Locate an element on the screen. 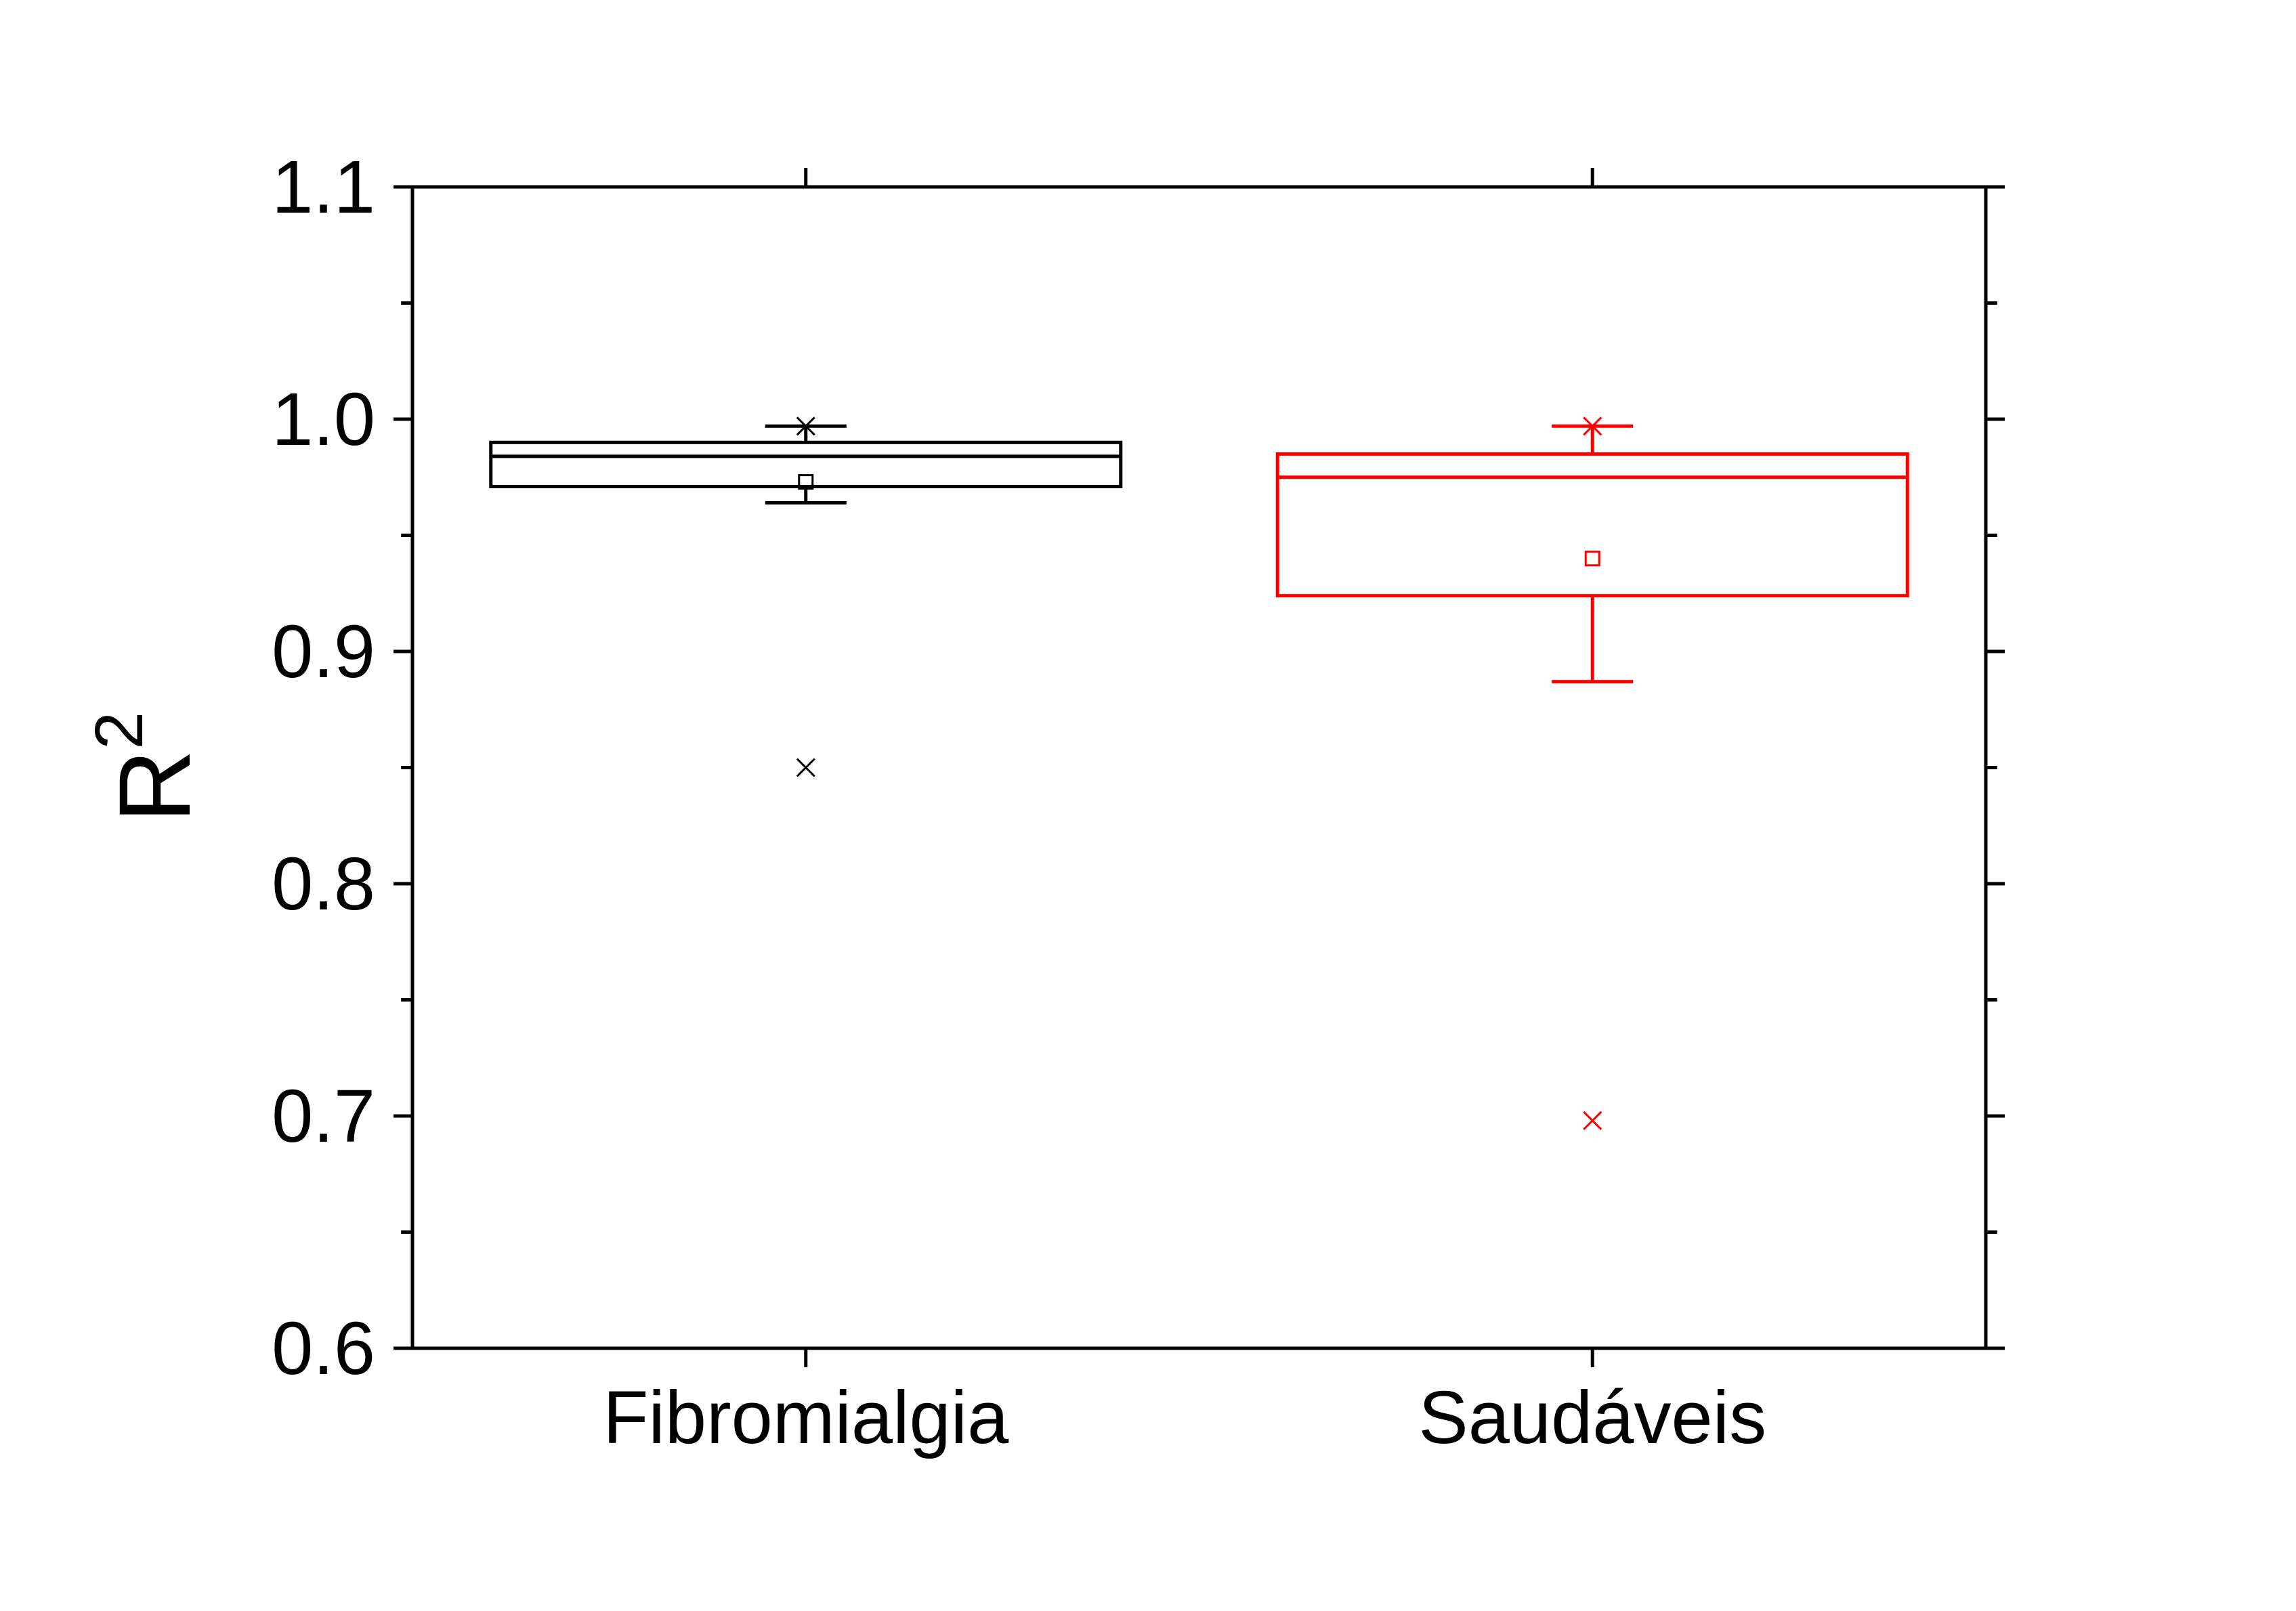 The width and height of the screenshot is (2296, 1611). y-tick-label: 0.6 is located at coordinates (323, 1348).